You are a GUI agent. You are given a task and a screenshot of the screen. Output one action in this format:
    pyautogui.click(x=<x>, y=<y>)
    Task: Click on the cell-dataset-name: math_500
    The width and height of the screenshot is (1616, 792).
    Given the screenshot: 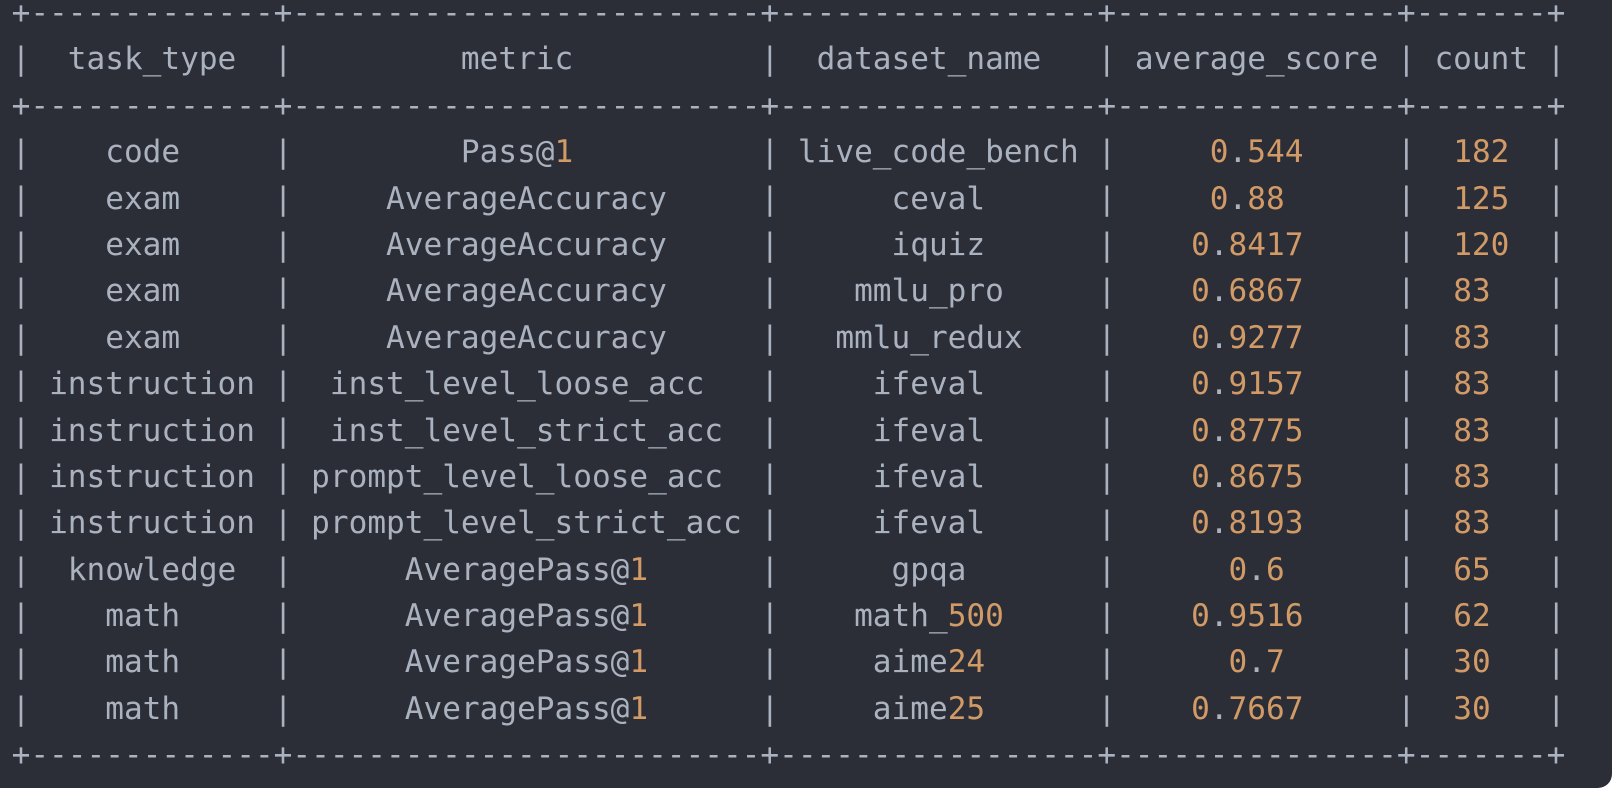 What is the action you would take?
    pyautogui.click(x=929, y=616)
    